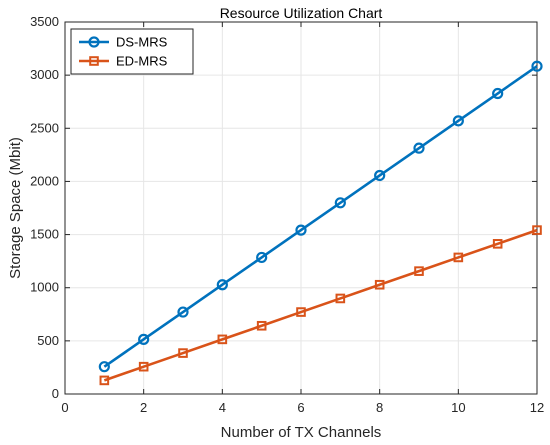  What do you see at coordinates (44, 234) in the screenshot?
I see `y-tick-label: 1500` at bounding box center [44, 234].